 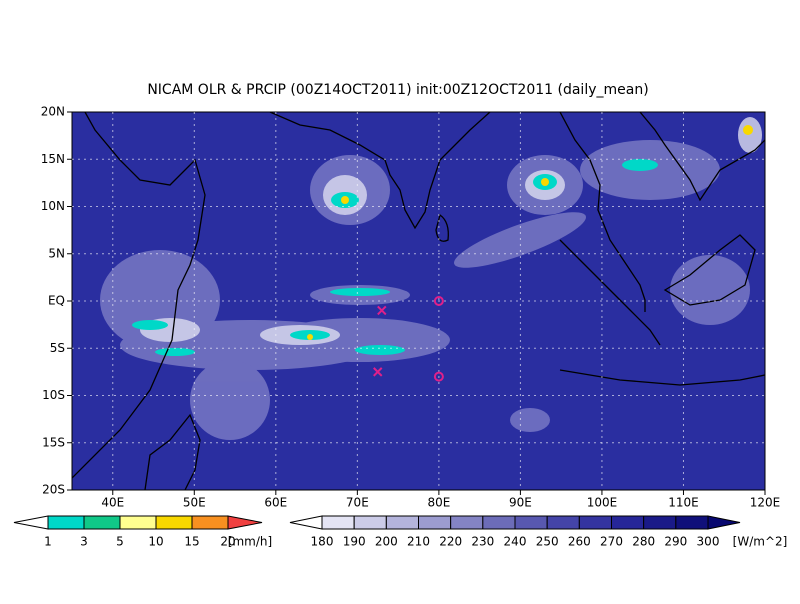 I want to click on colorbar-label: 280, so click(x=643, y=542).